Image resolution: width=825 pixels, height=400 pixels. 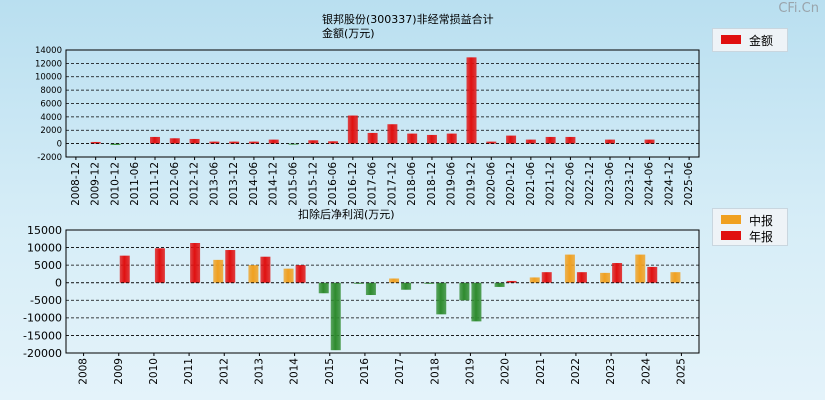 I want to click on legend-item-annual: 年报, so click(x=750, y=235).